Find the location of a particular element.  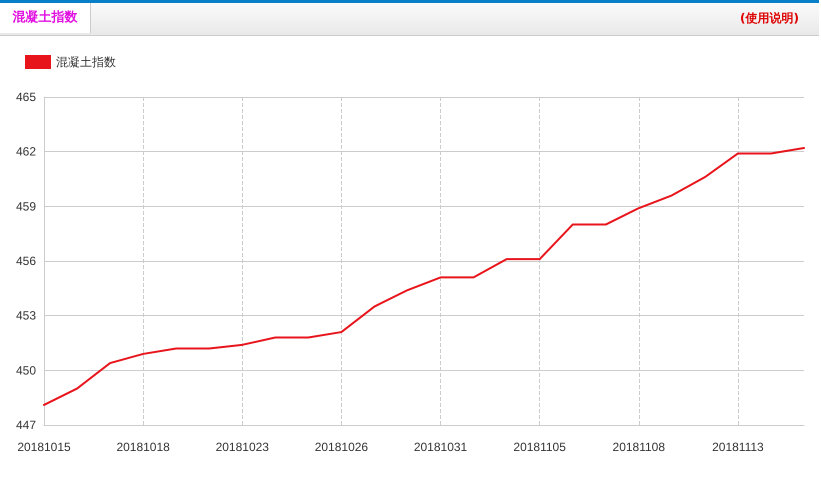

y-tick-label: 462 is located at coordinates (26, 151).